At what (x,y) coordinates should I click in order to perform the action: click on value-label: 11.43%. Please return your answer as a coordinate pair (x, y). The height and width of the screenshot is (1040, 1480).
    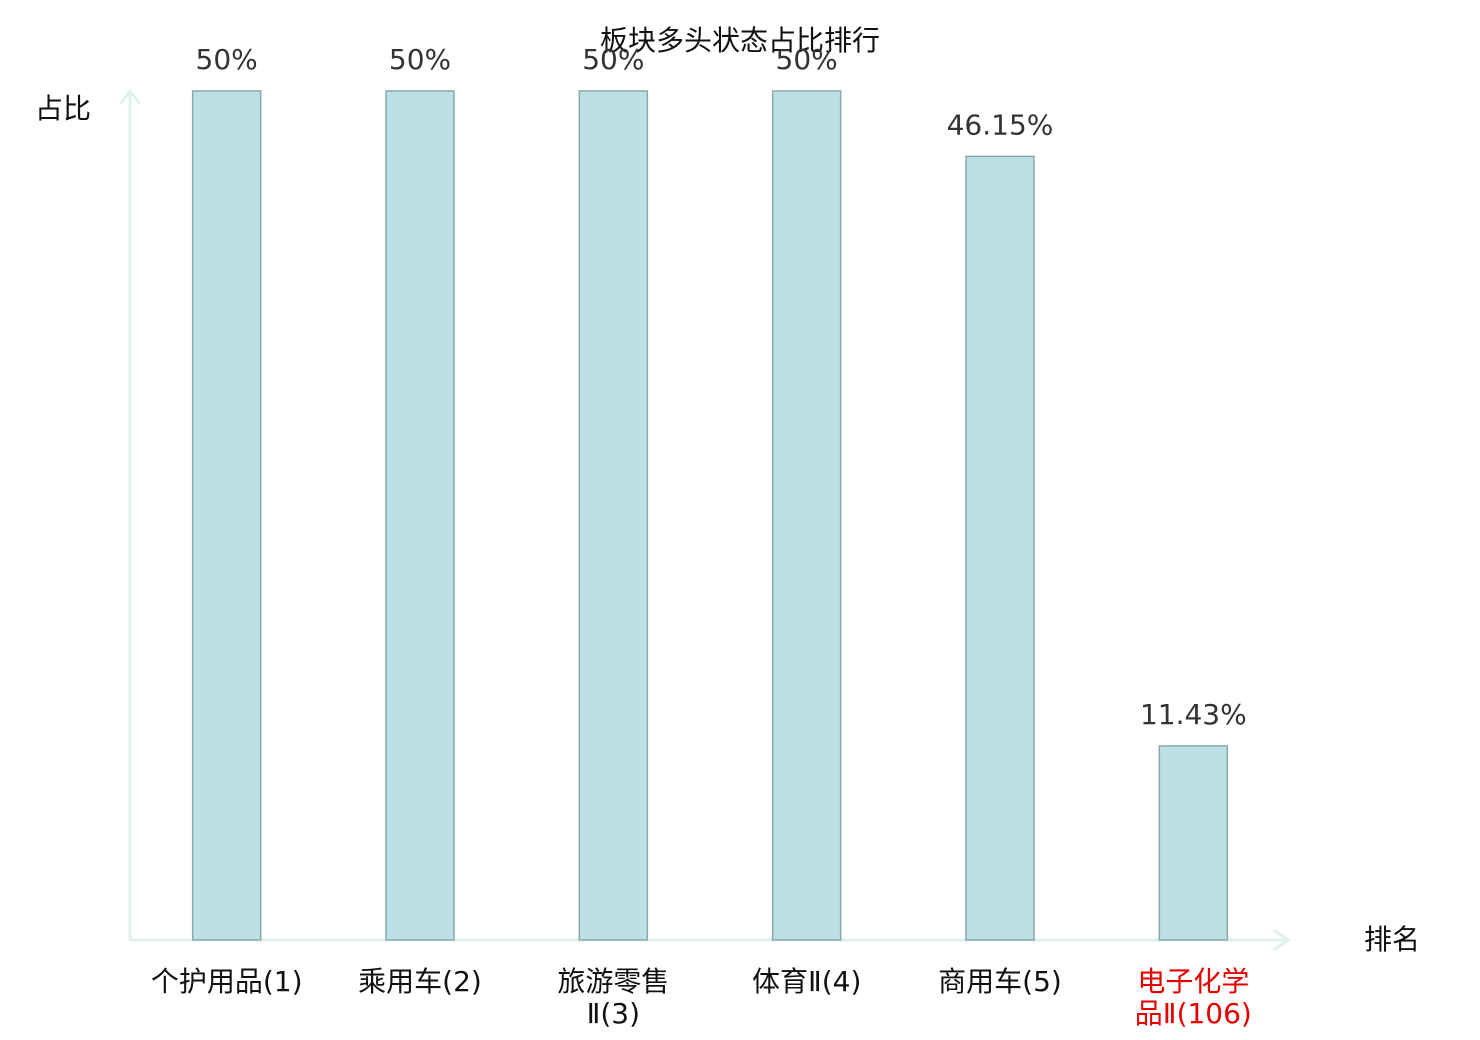
    Looking at the image, I should click on (1193, 714).